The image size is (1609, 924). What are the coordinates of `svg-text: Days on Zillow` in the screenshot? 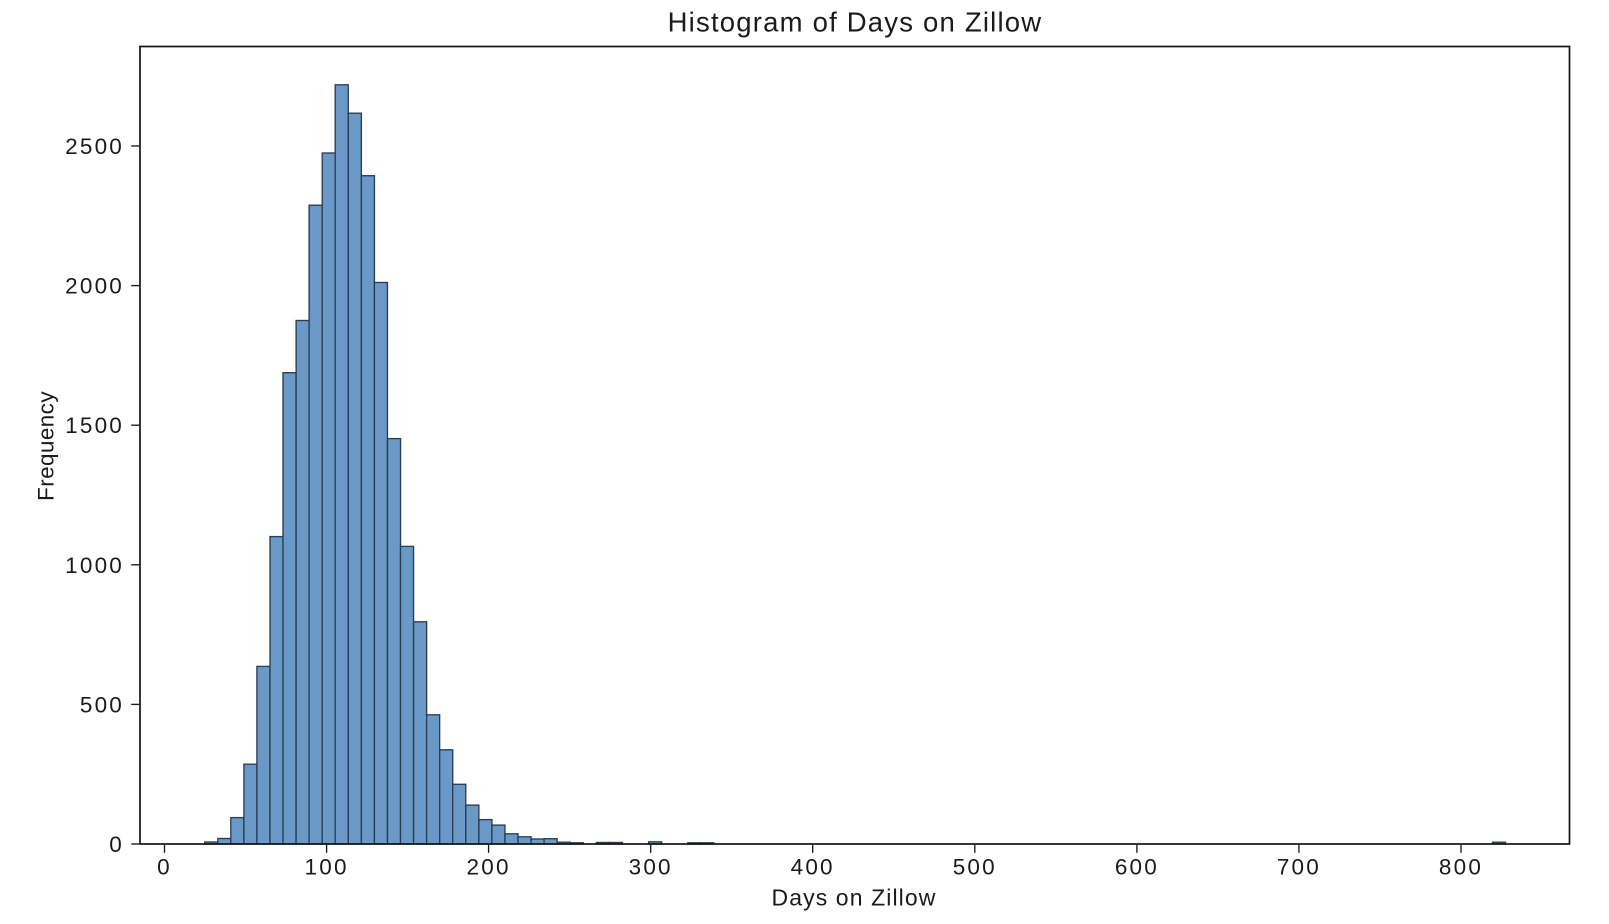 It's located at (854, 897).